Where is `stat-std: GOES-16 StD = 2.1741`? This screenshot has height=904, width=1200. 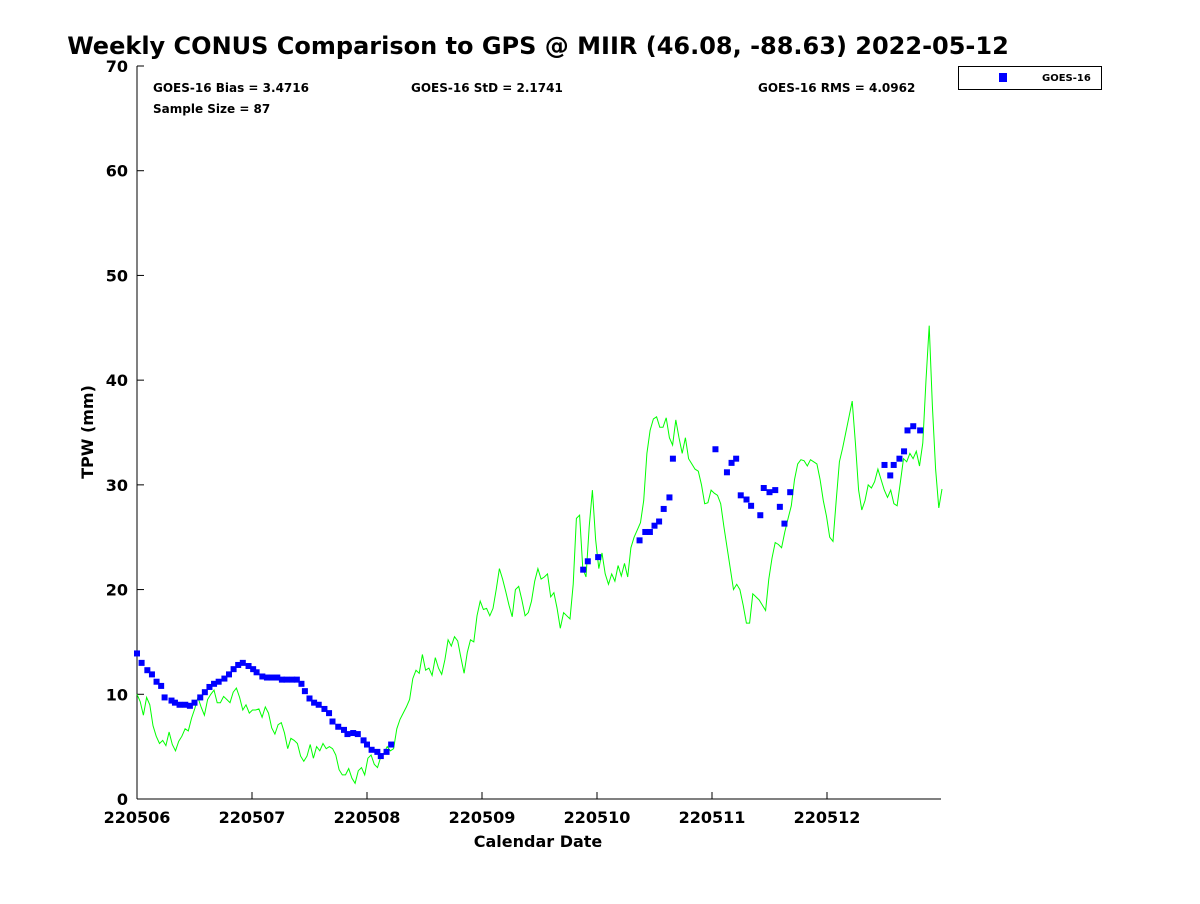
stat-std: GOES-16 StD = 2.1741 is located at coordinates (487, 88).